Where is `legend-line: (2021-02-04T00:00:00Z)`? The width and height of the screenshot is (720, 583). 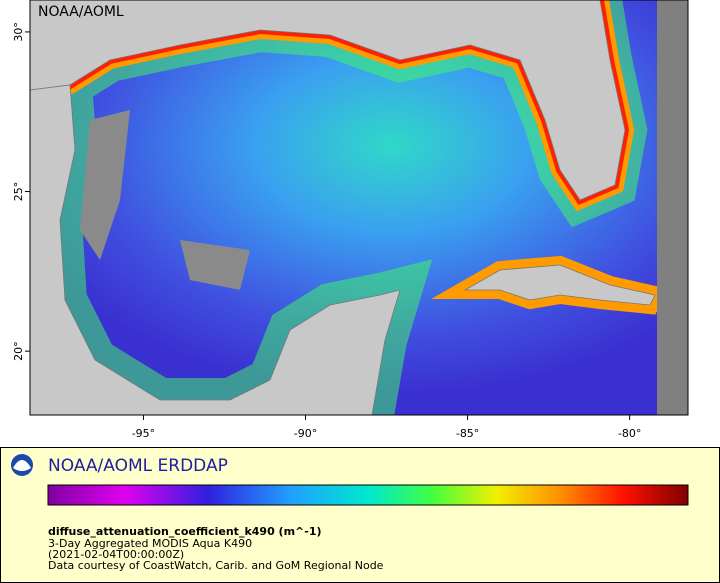 legend-line: (2021-02-04T00:00:00Z) is located at coordinates (116, 554).